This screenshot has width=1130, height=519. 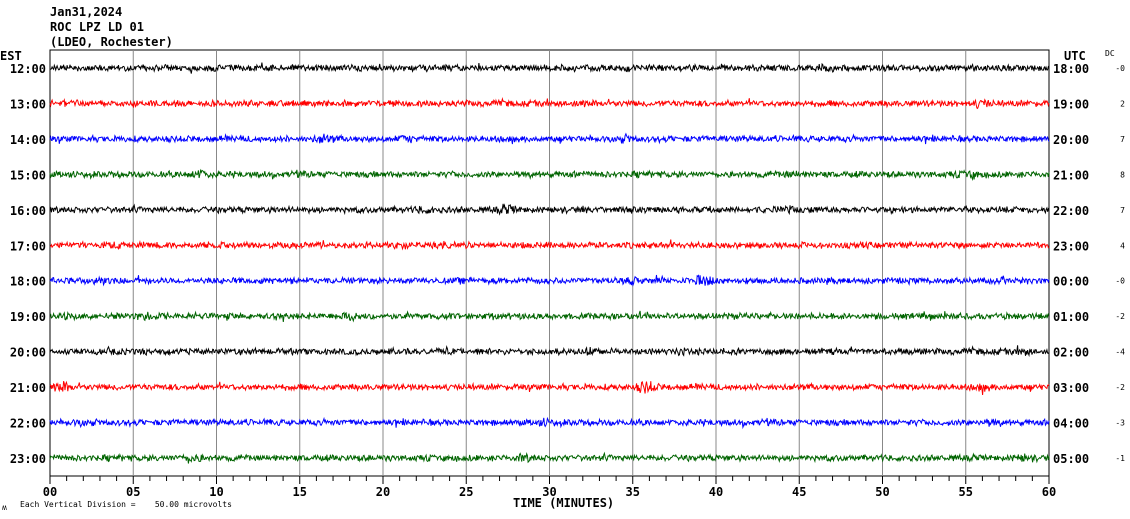 What do you see at coordinates (882, 492) in the screenshot?
I see `x-tick-label: 50` at bounding box center [882, 492].